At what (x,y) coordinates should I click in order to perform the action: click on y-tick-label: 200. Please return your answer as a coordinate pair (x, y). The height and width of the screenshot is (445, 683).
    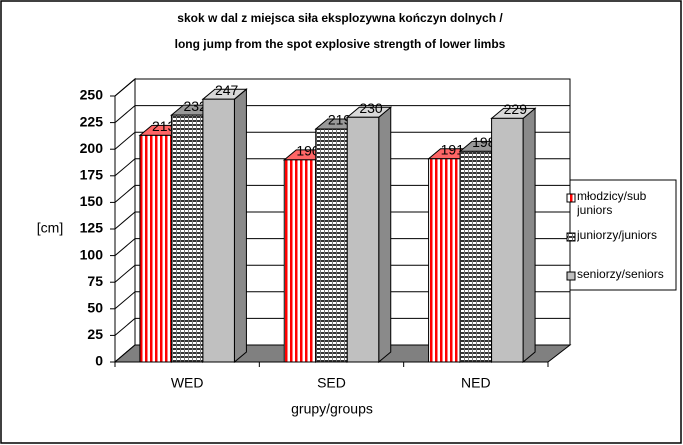
    Looking at the image, I should click on (92, 148).